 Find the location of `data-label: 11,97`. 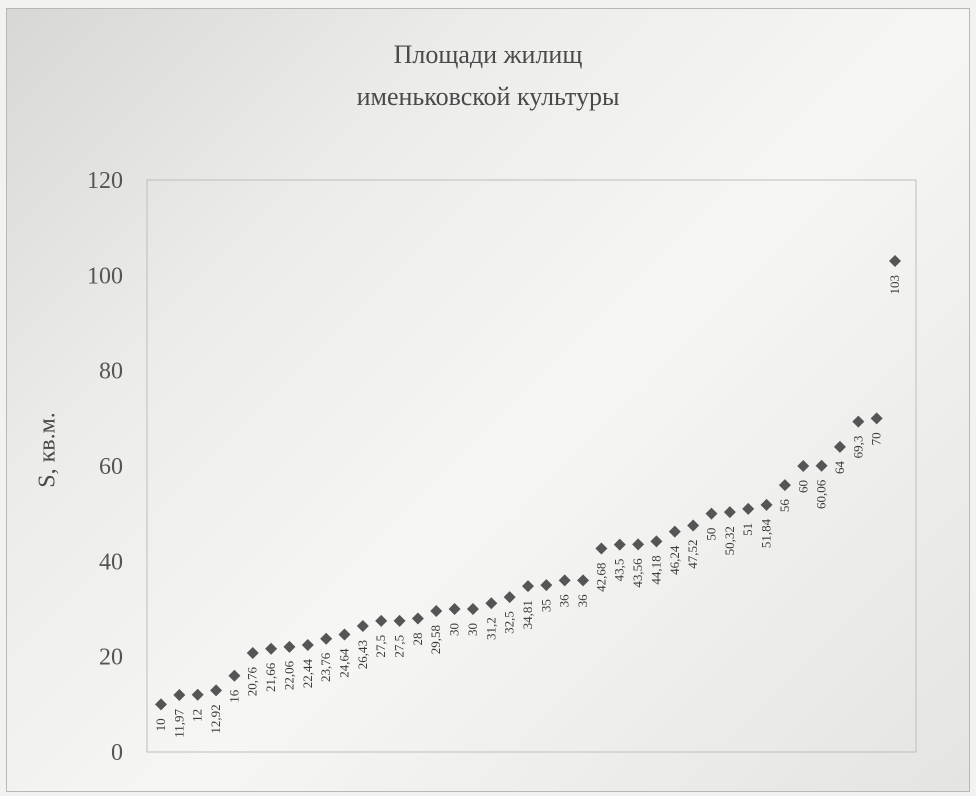

data-label: 11,97 is located at coordinates (178, 722).